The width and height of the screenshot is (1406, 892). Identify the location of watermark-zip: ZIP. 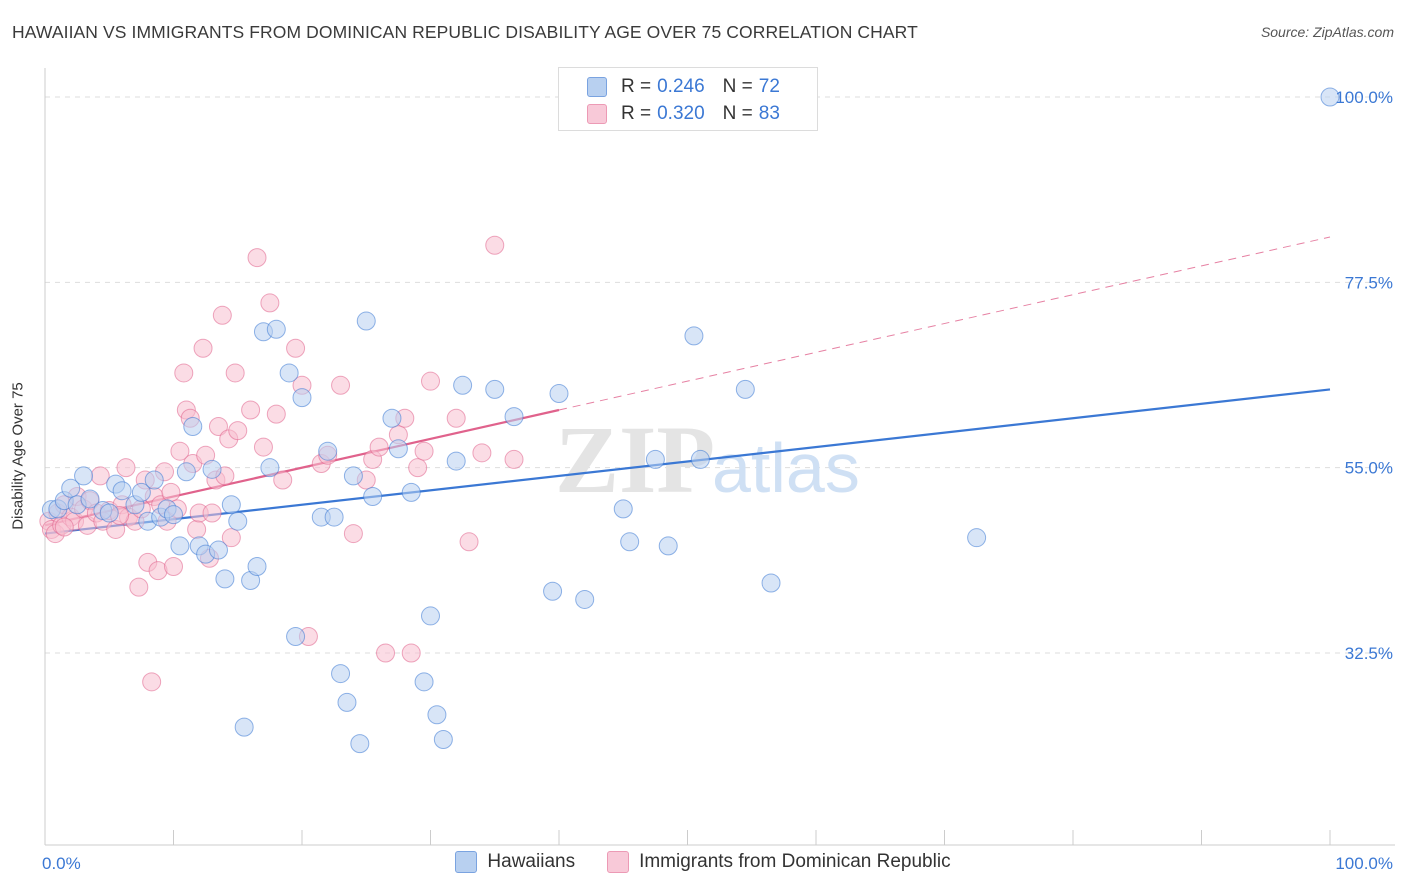
(635, 459).